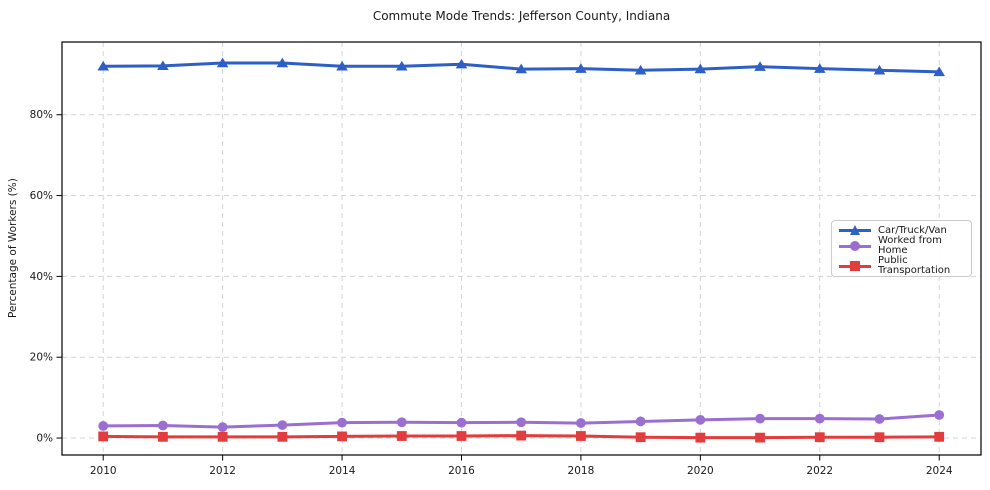 The image size is (990, 490). I want to click on legend-item-label: Car/Truck/Van, so click(912, 230).